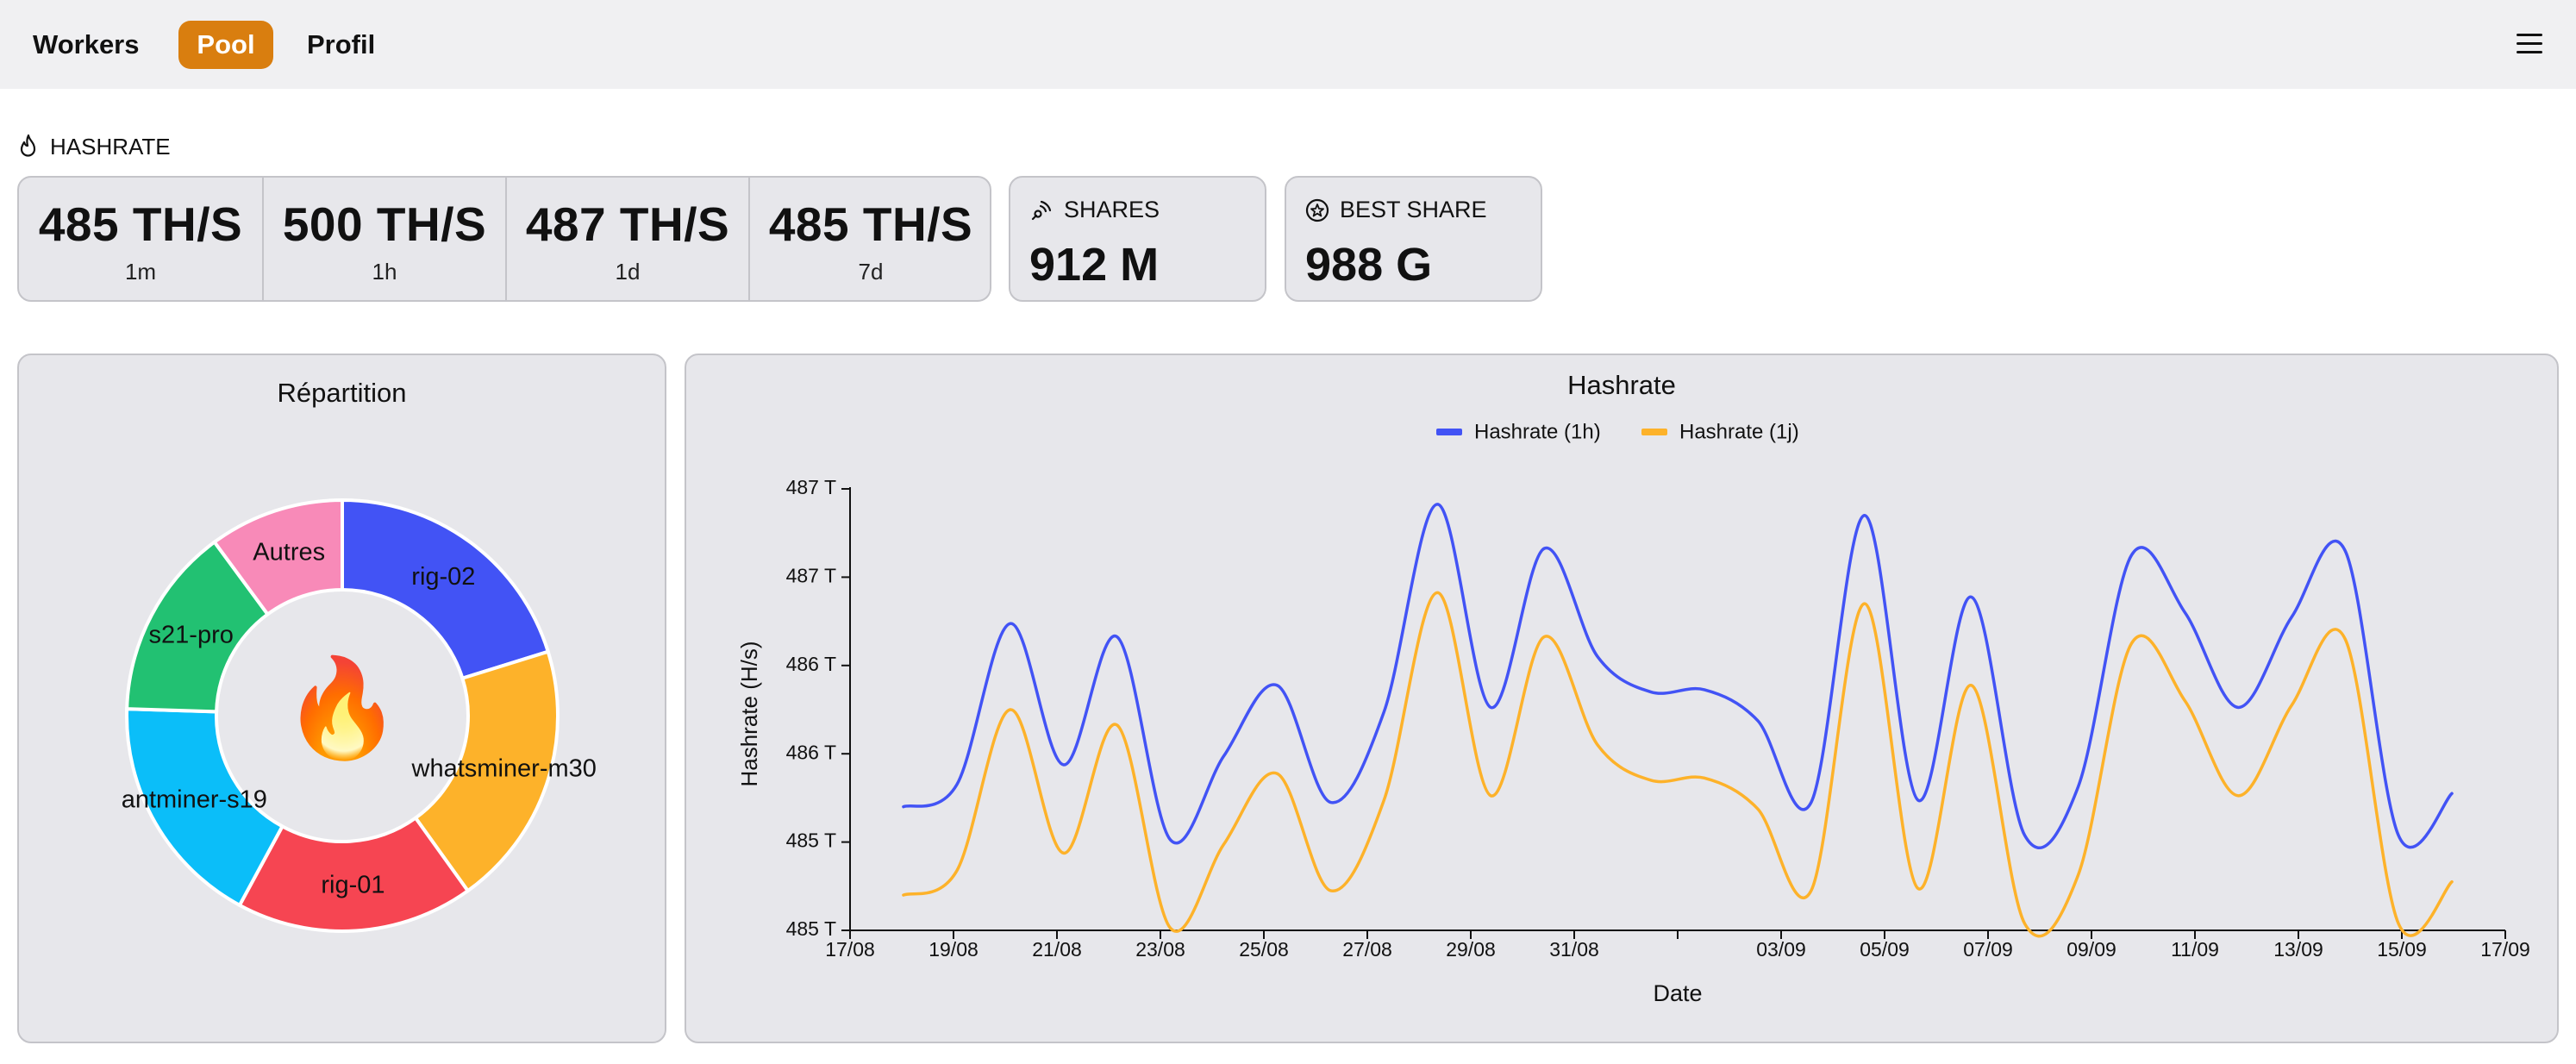 The image size is (2576, 1064). I want to click on repartition-title: Répartition, so click(342, 393).